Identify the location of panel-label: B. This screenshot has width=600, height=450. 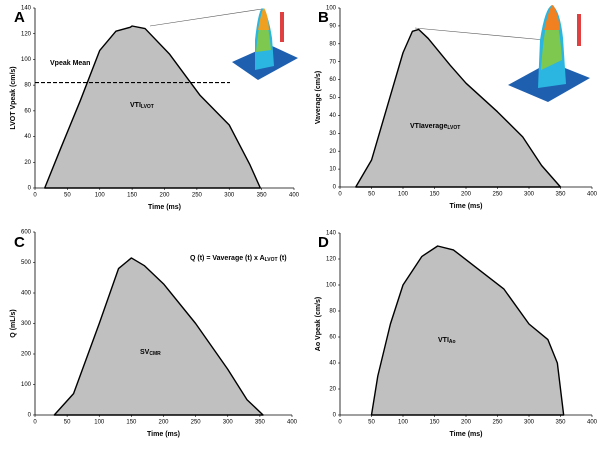
(323, 17).